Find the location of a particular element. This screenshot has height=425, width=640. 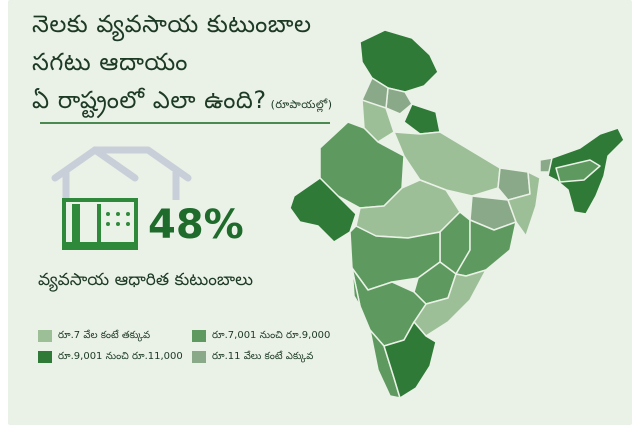

legend-item-9001-11000: రూ.9,001 నుంచి రూ.11,000 is located at coordinates (110, 357).